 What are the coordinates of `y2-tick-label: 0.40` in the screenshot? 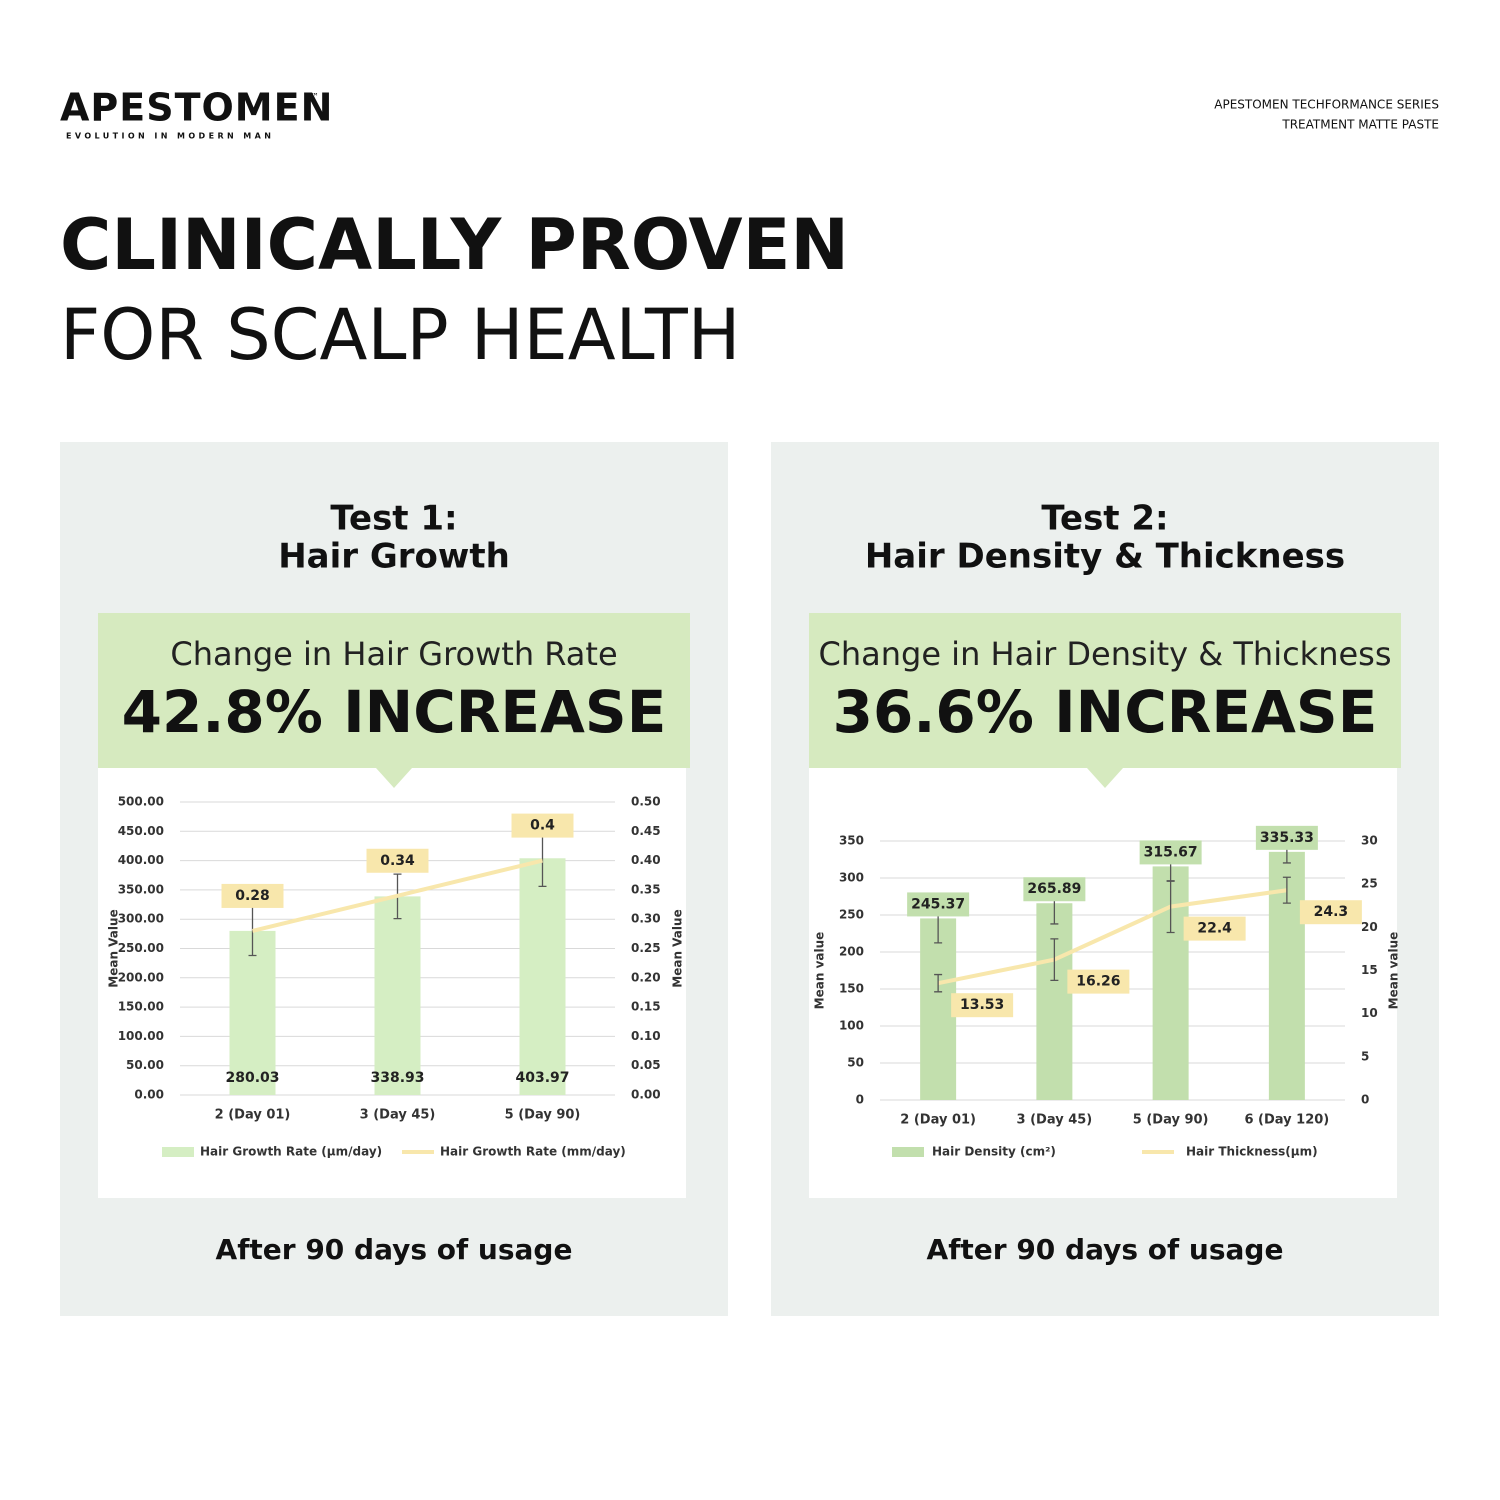 It's located at (646, 860).